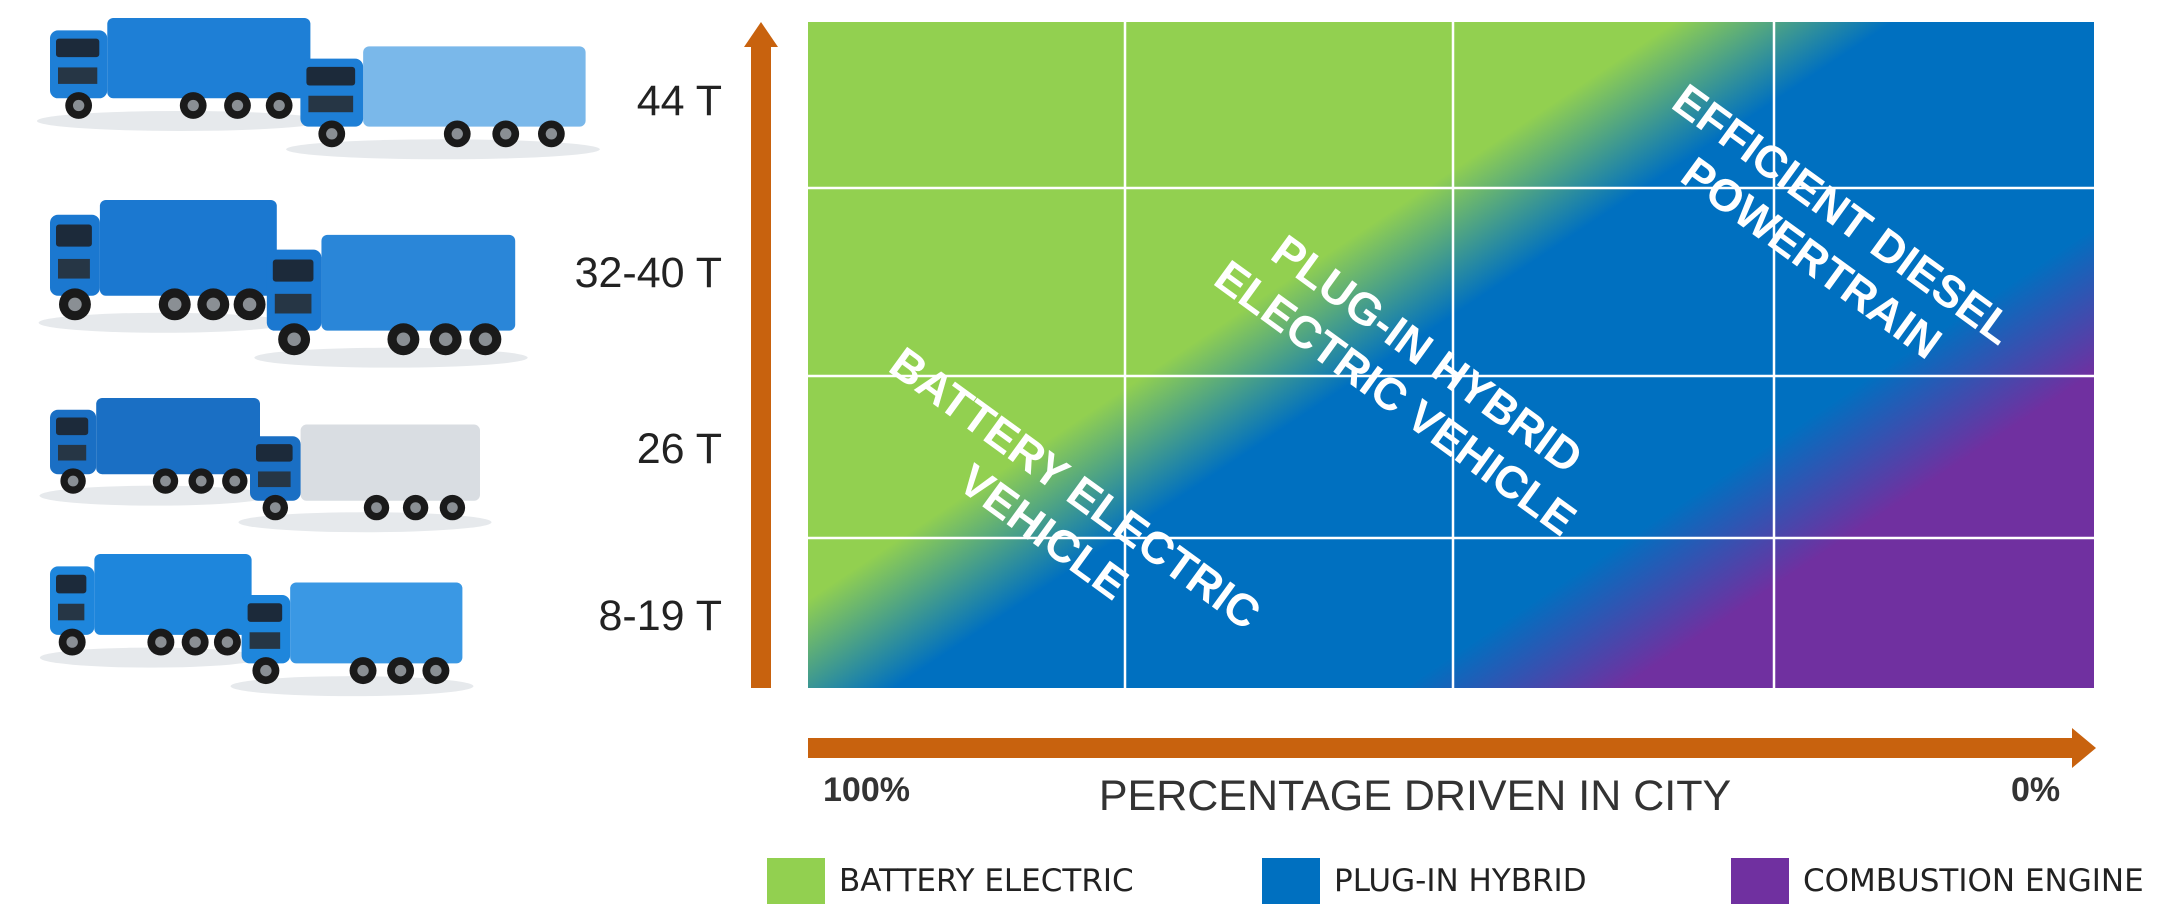  What do you see at coordinates (180, 74) in the screenshot?
I see `truck-pair-44t-rear` at bounding box center [180, 74].